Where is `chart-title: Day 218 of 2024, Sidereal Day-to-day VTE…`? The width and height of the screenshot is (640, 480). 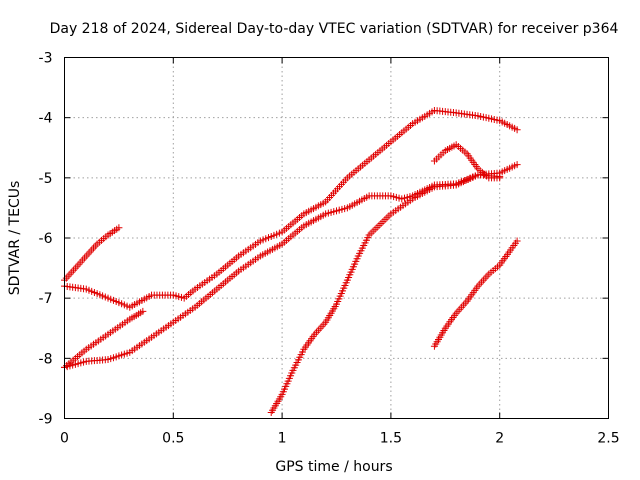
chart-title: Day 218 of 2024, Sidereal Day-to-day VTE… is located at coordinates (334, 29).